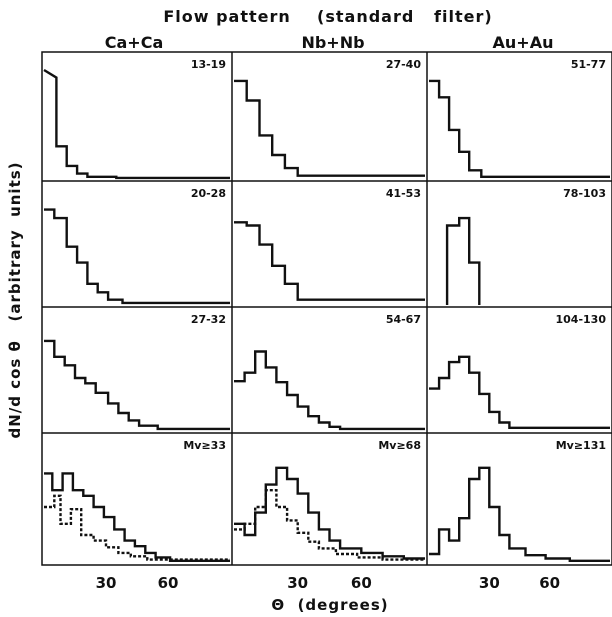 Image resolution: width=612 pixels, height=617 pixels. What do you see at coordinates (581, 445) in the screenshot?
I see `panel-label: Mv≥131` at bounding box center [581, 445].